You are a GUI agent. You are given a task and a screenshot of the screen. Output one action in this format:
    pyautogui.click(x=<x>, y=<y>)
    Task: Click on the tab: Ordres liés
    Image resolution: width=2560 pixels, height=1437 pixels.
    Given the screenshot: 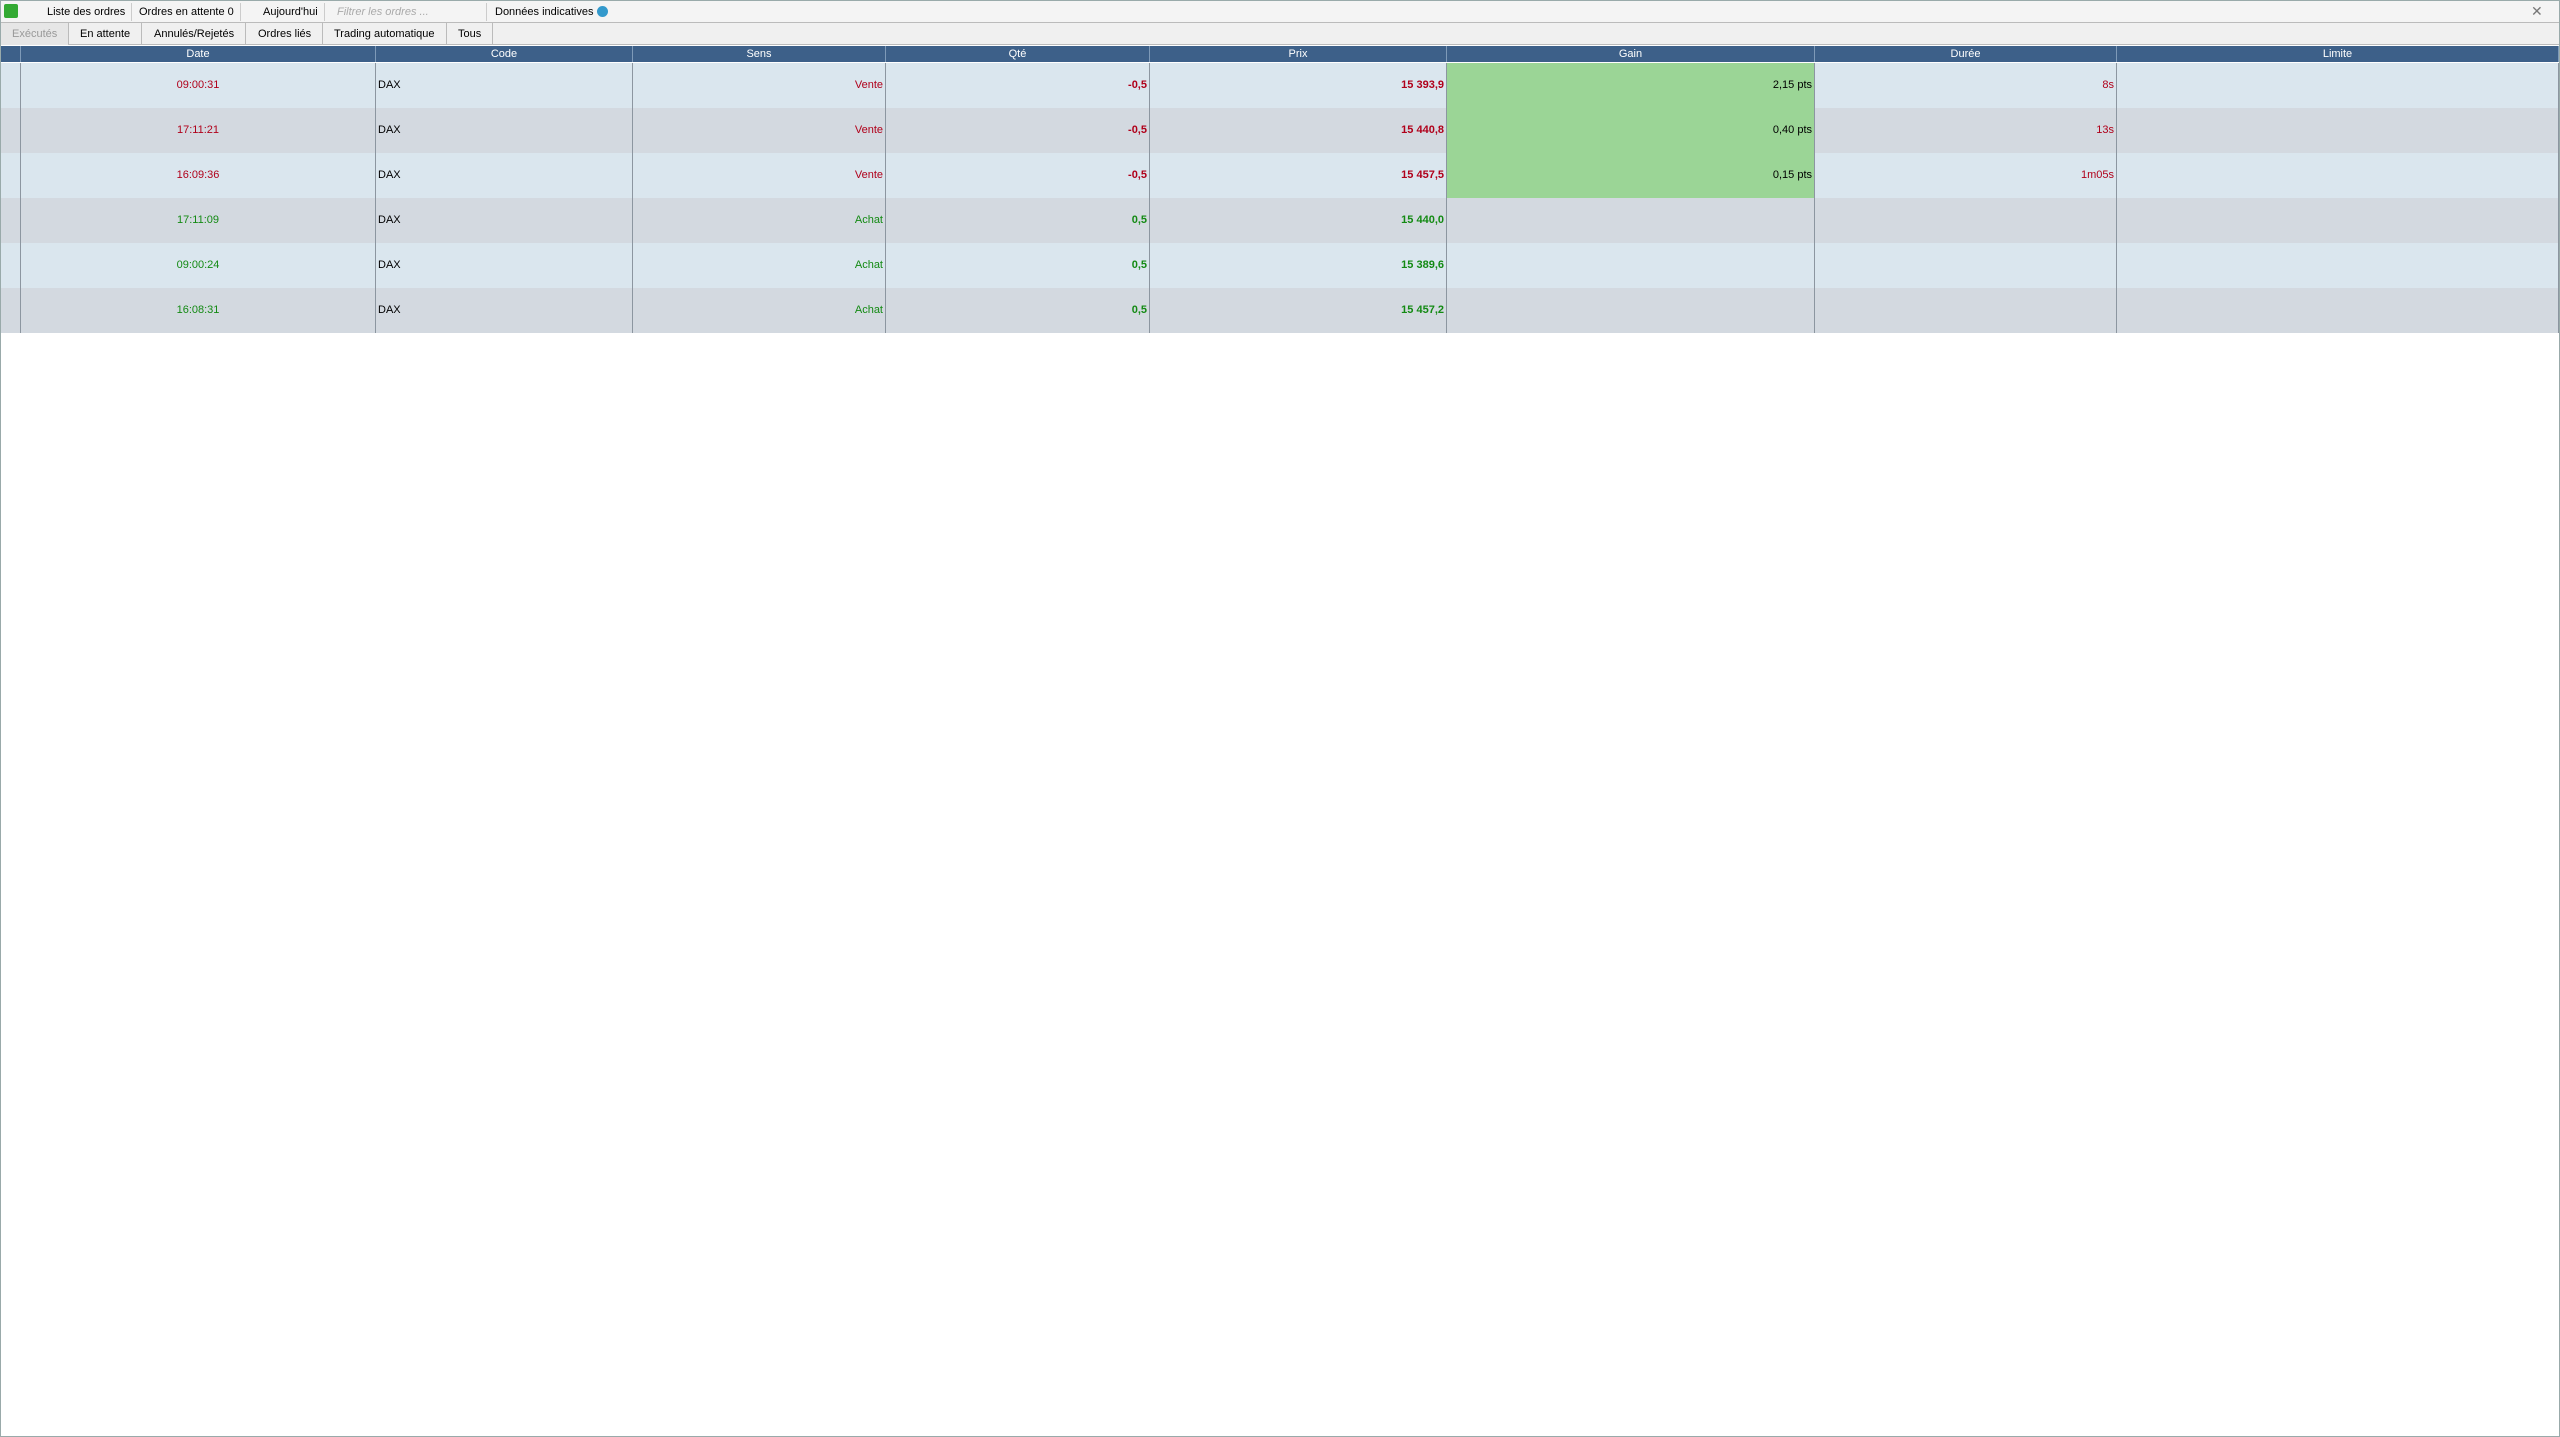 What is the action you would take?
    pyautogui.click(x=285, y=34)
    